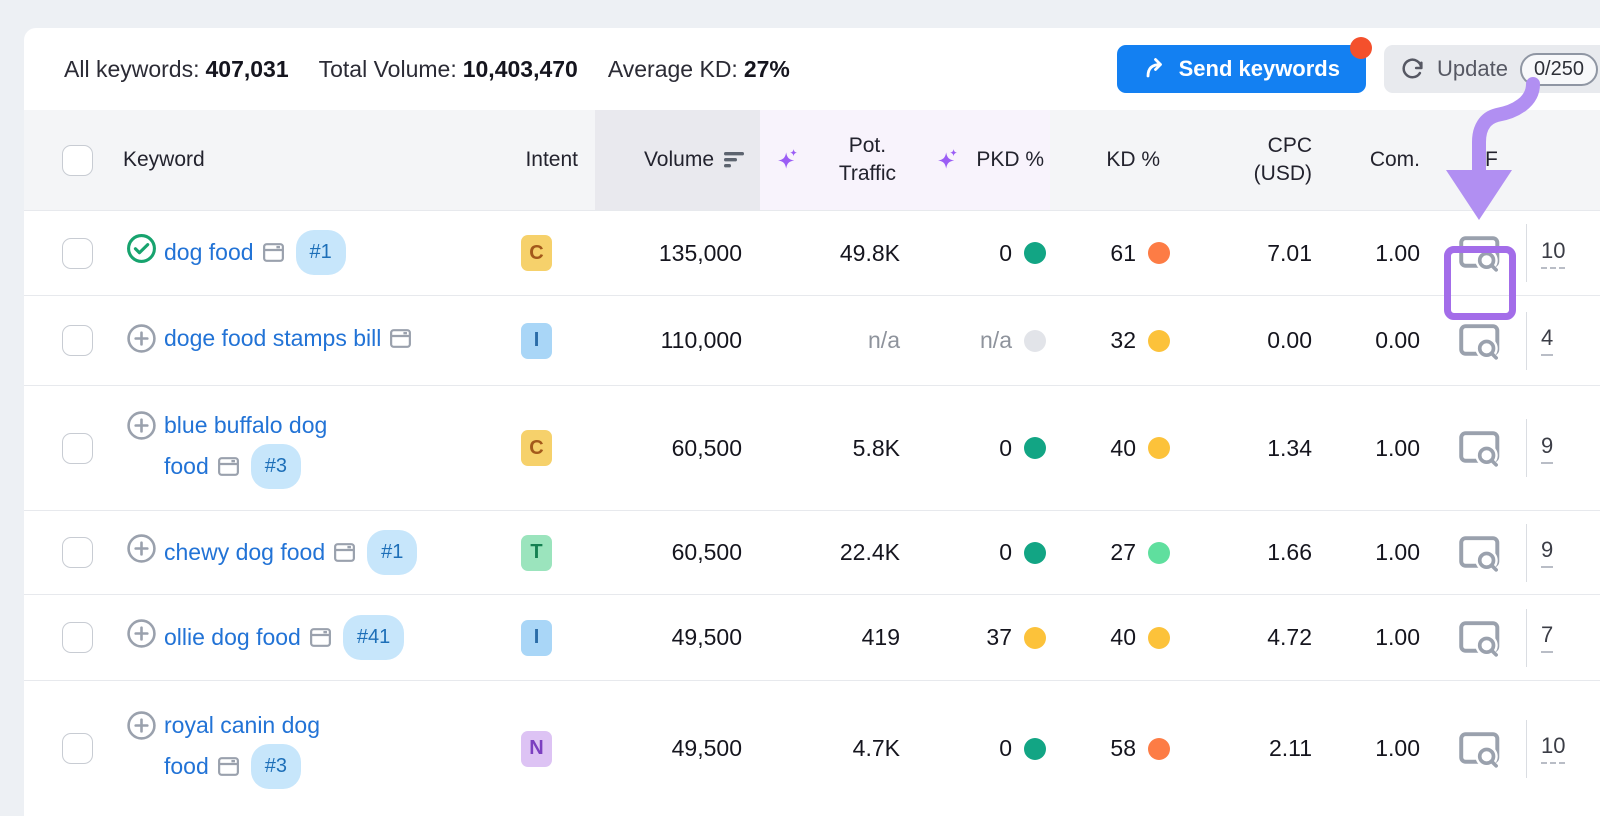 The height and width of the screenshot is (816, 1600). Describe the element at coordinates (551, 159) in the screenshot. I see `column-header-intent: Intent` at that location.